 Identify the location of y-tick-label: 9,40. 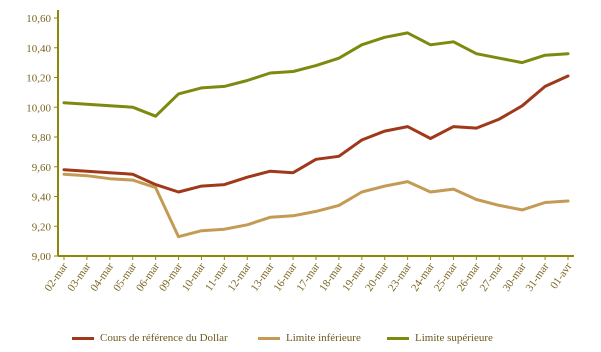
(42, 198).